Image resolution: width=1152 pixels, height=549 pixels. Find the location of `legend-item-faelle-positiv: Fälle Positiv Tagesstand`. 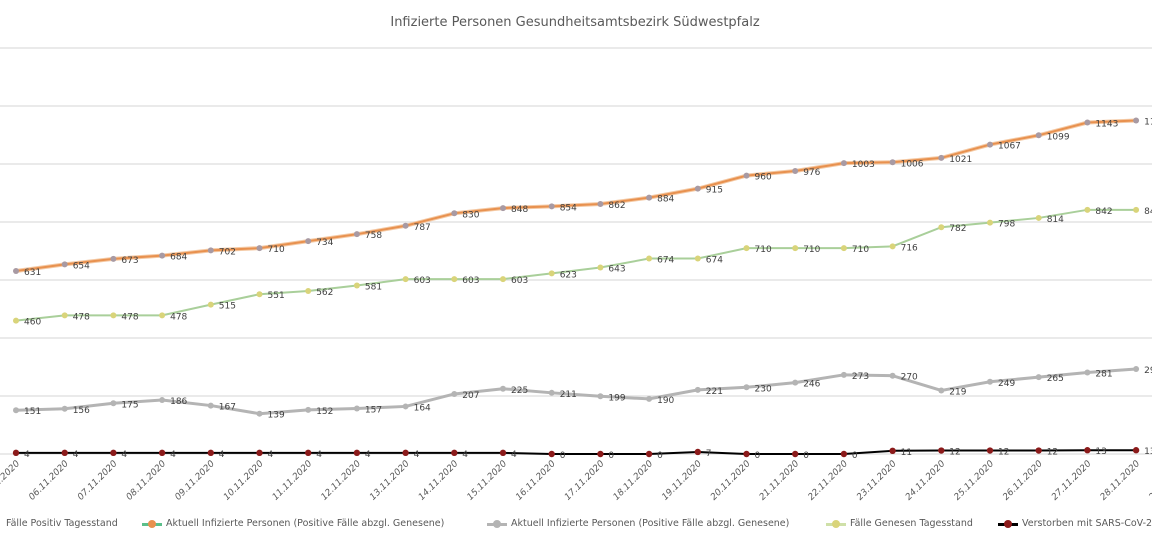

legend-item-faelle-positiv: Fälle Positiv Tagesstand is located at coordinates (59, 523).